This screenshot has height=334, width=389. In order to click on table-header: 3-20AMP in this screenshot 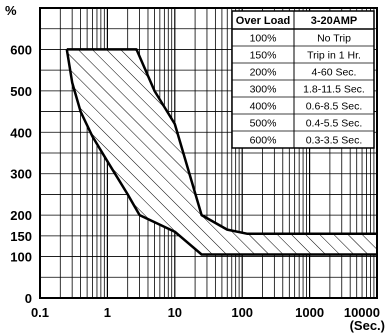, I will do `click(334, 21)`.